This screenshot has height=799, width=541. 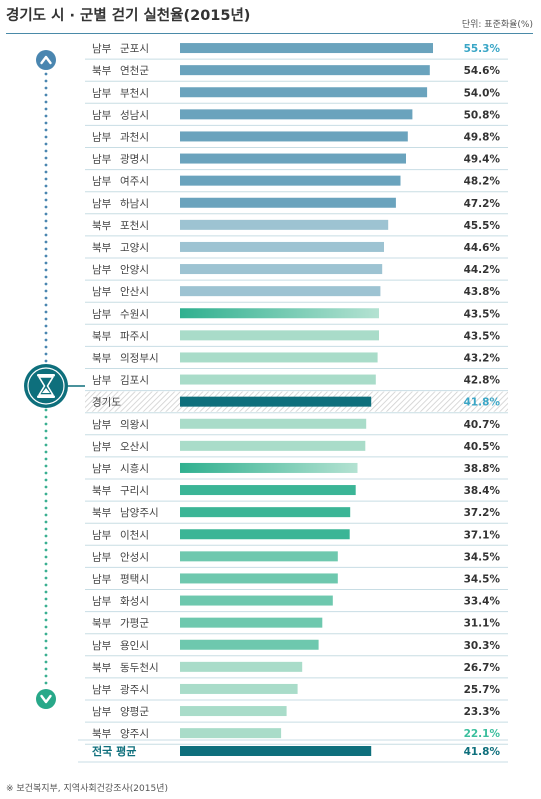 What do you see at coordinates (134, 226) in the screenshot?
I see `city-label: 포천시` at bounding box center [134, 226].